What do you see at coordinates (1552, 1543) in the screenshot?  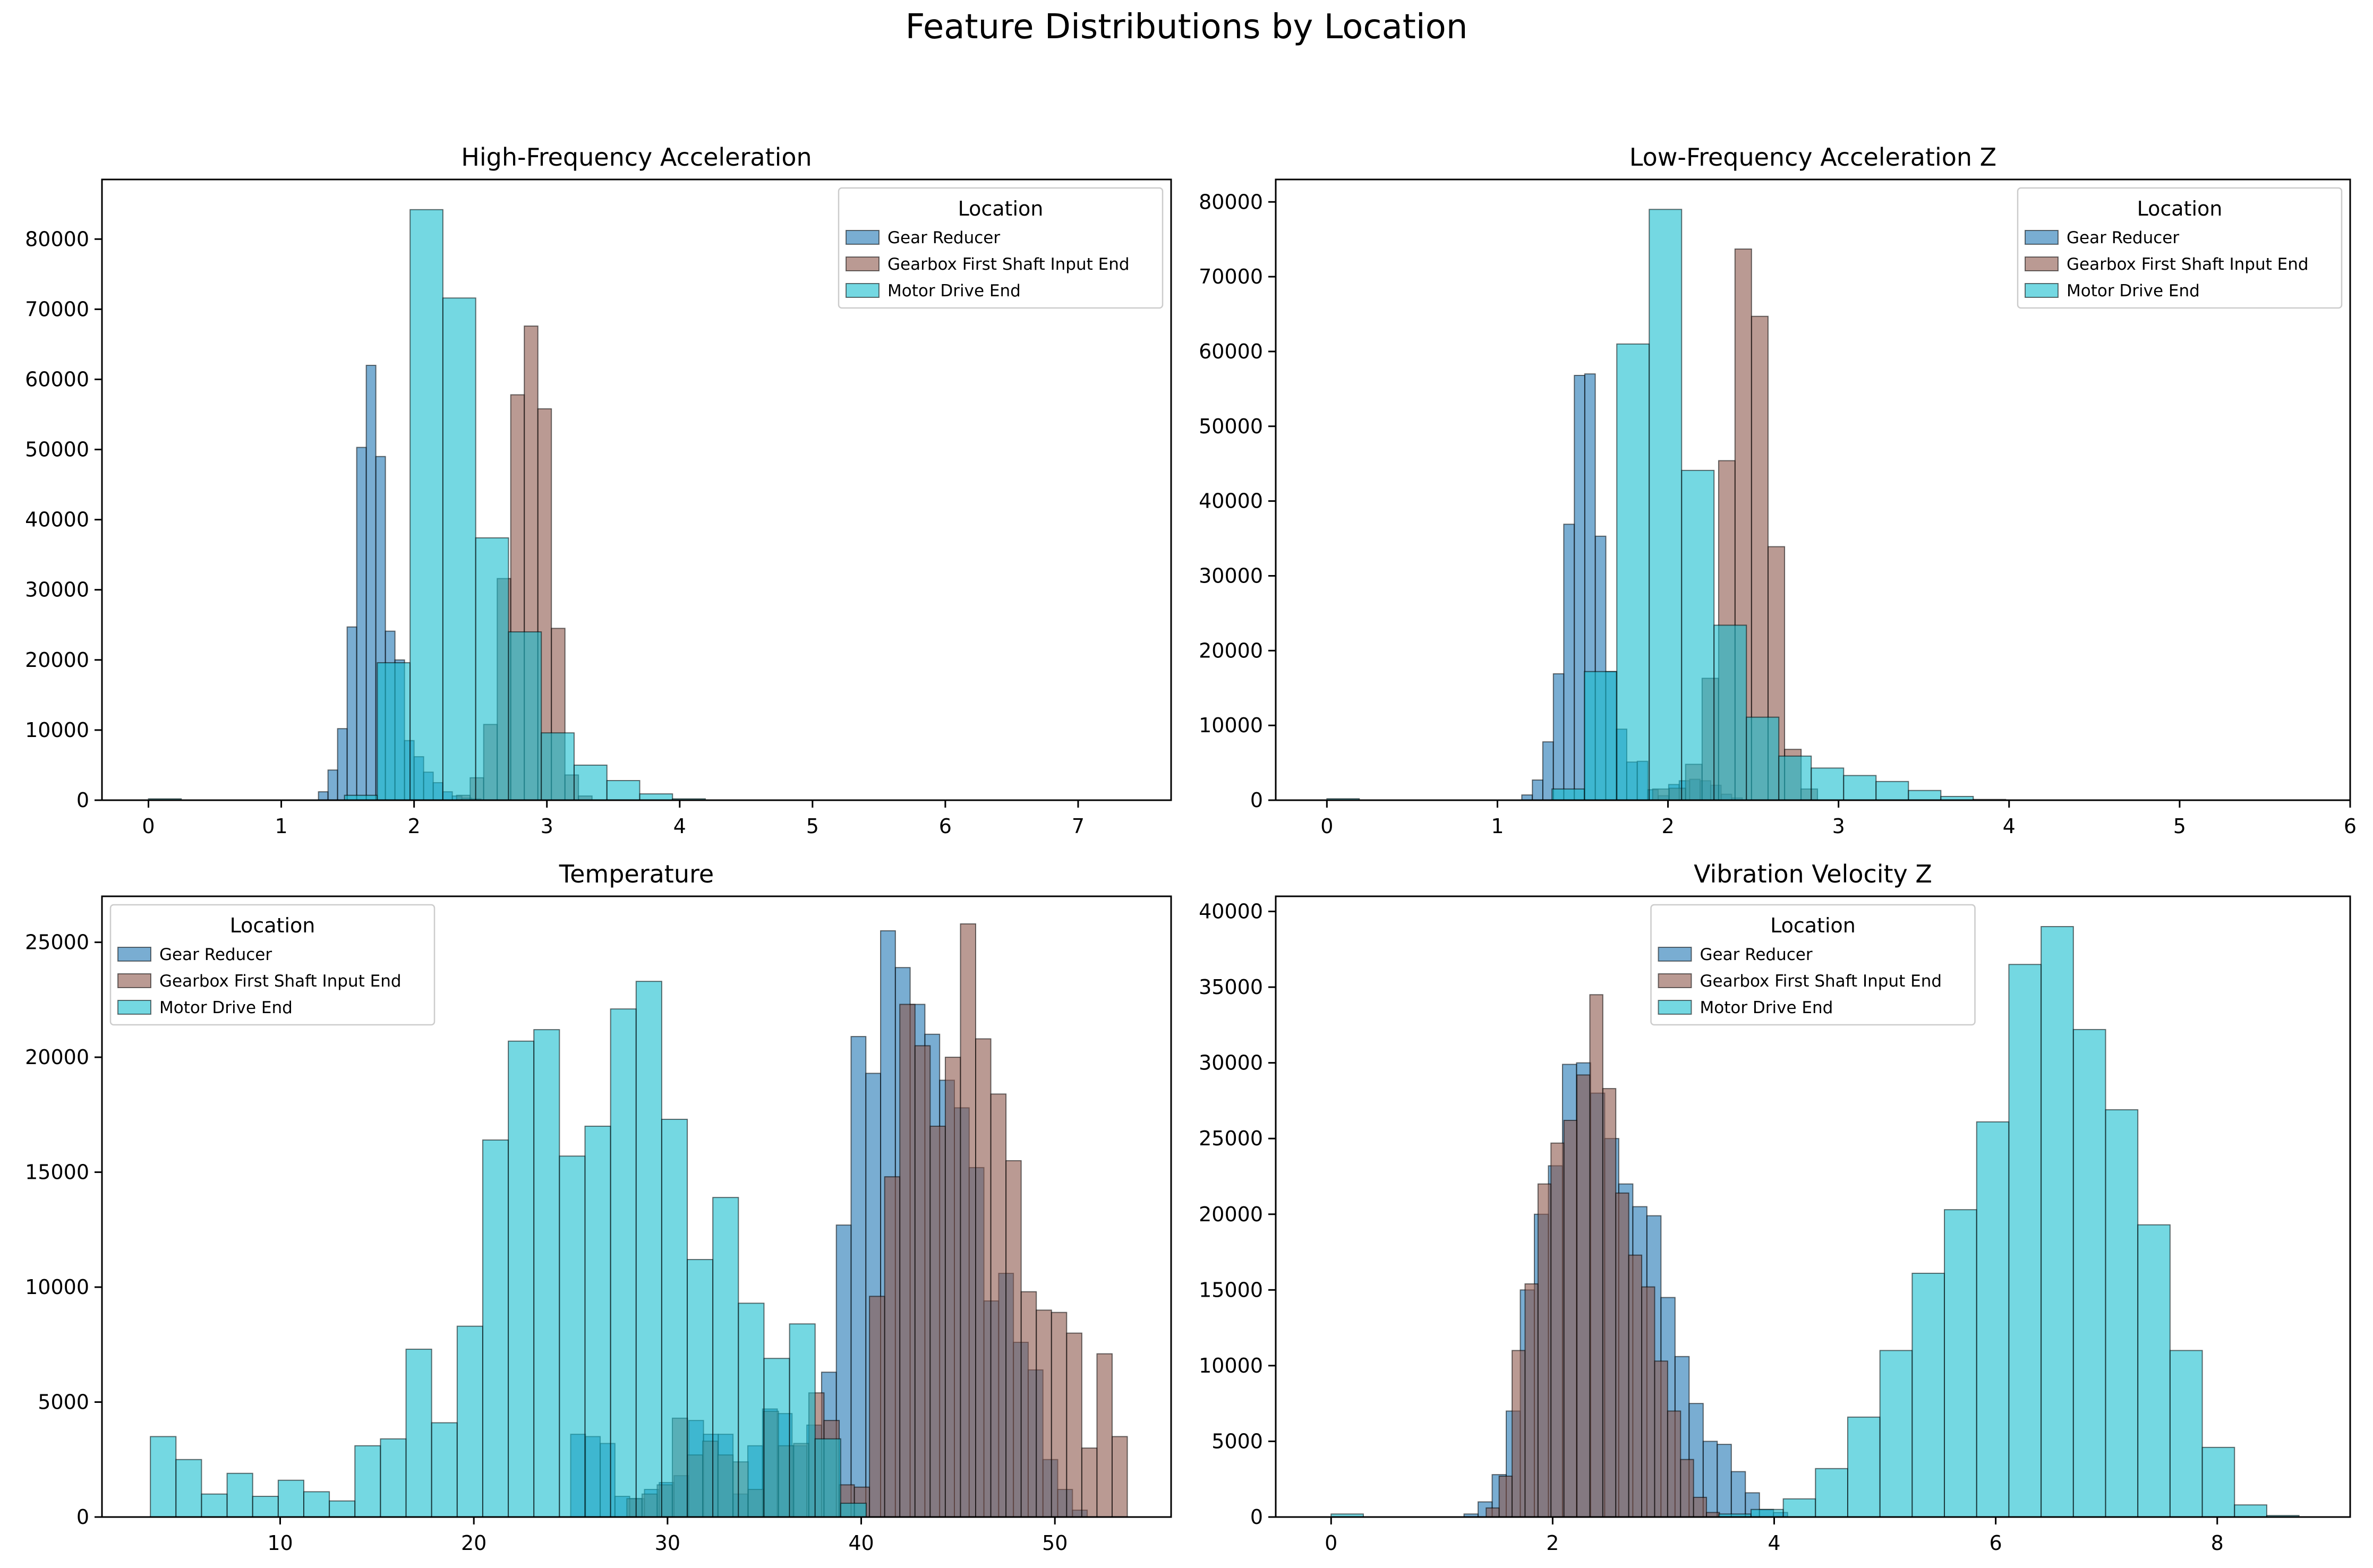 I see `x-tick-label: 2` at bounding box center [1552, 1543].